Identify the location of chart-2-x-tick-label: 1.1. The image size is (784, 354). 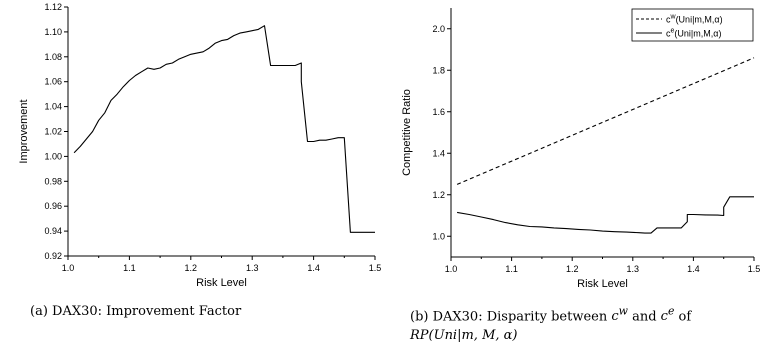
(511, 269).